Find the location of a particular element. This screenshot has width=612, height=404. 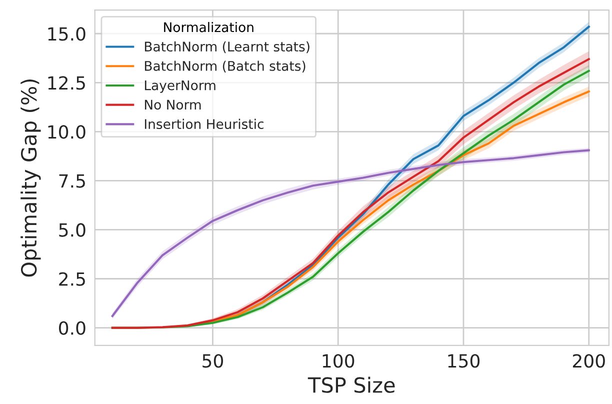

y-axis-title: Optimality Gap (%) is located at coordinates (30, 178).